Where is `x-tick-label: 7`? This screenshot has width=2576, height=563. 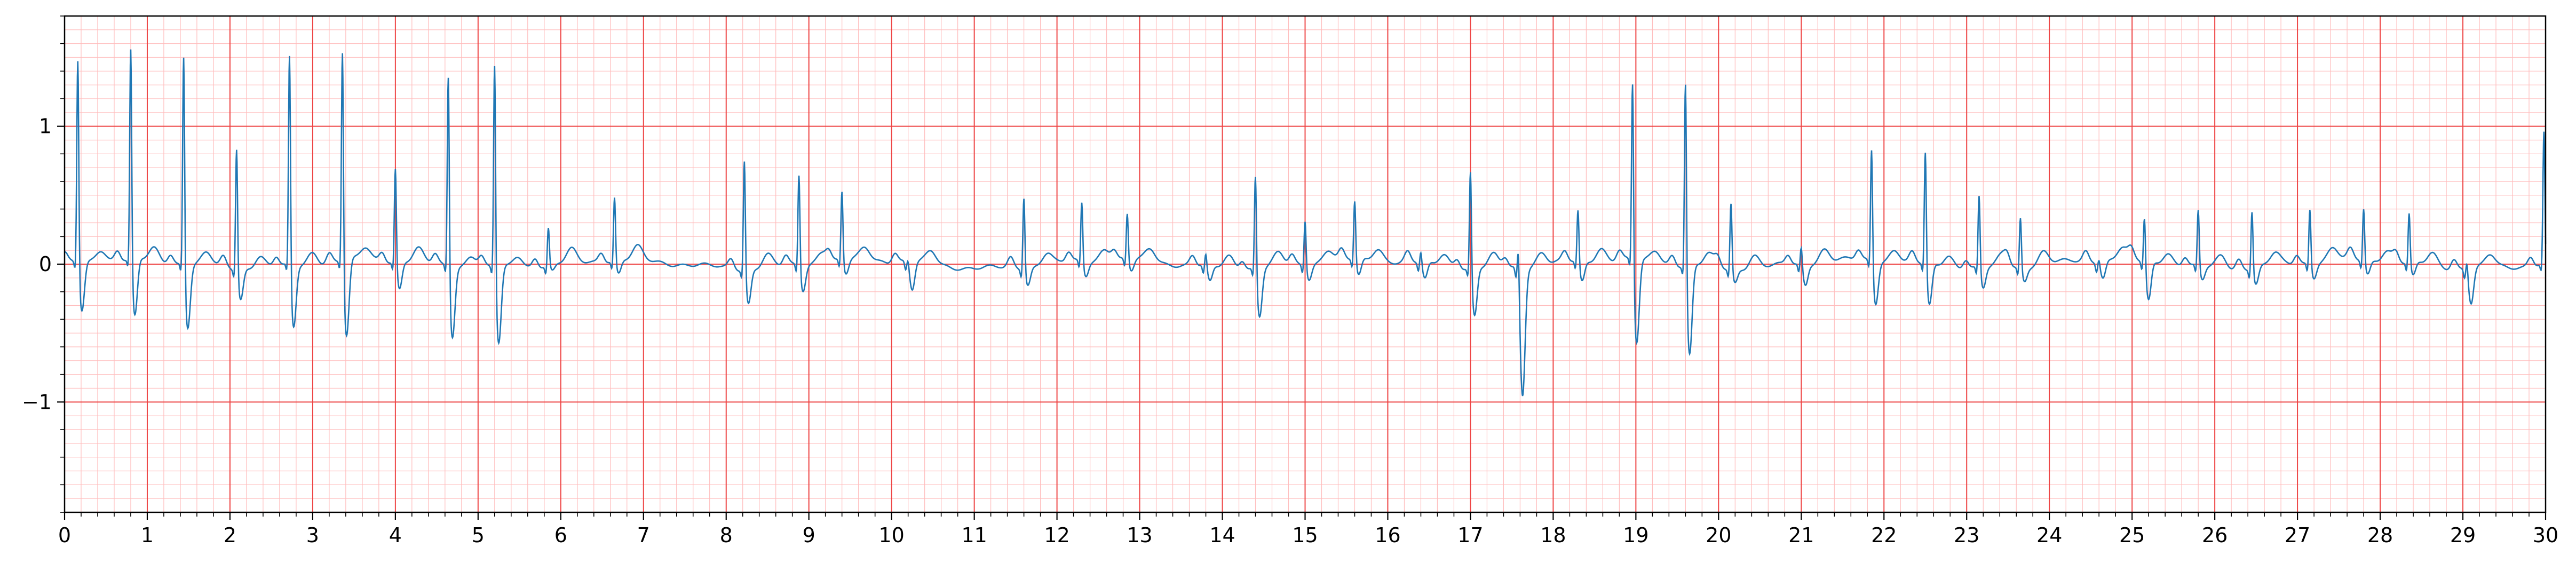 x-tick-label: 7 is located at coordinates (643, 535).